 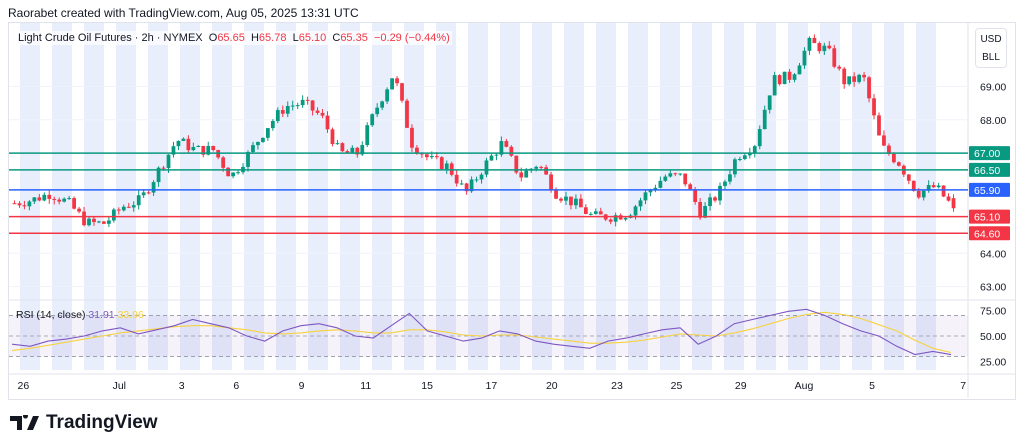 I want to click on tradingview-logo: TradingView, so click(x=84, y=423).